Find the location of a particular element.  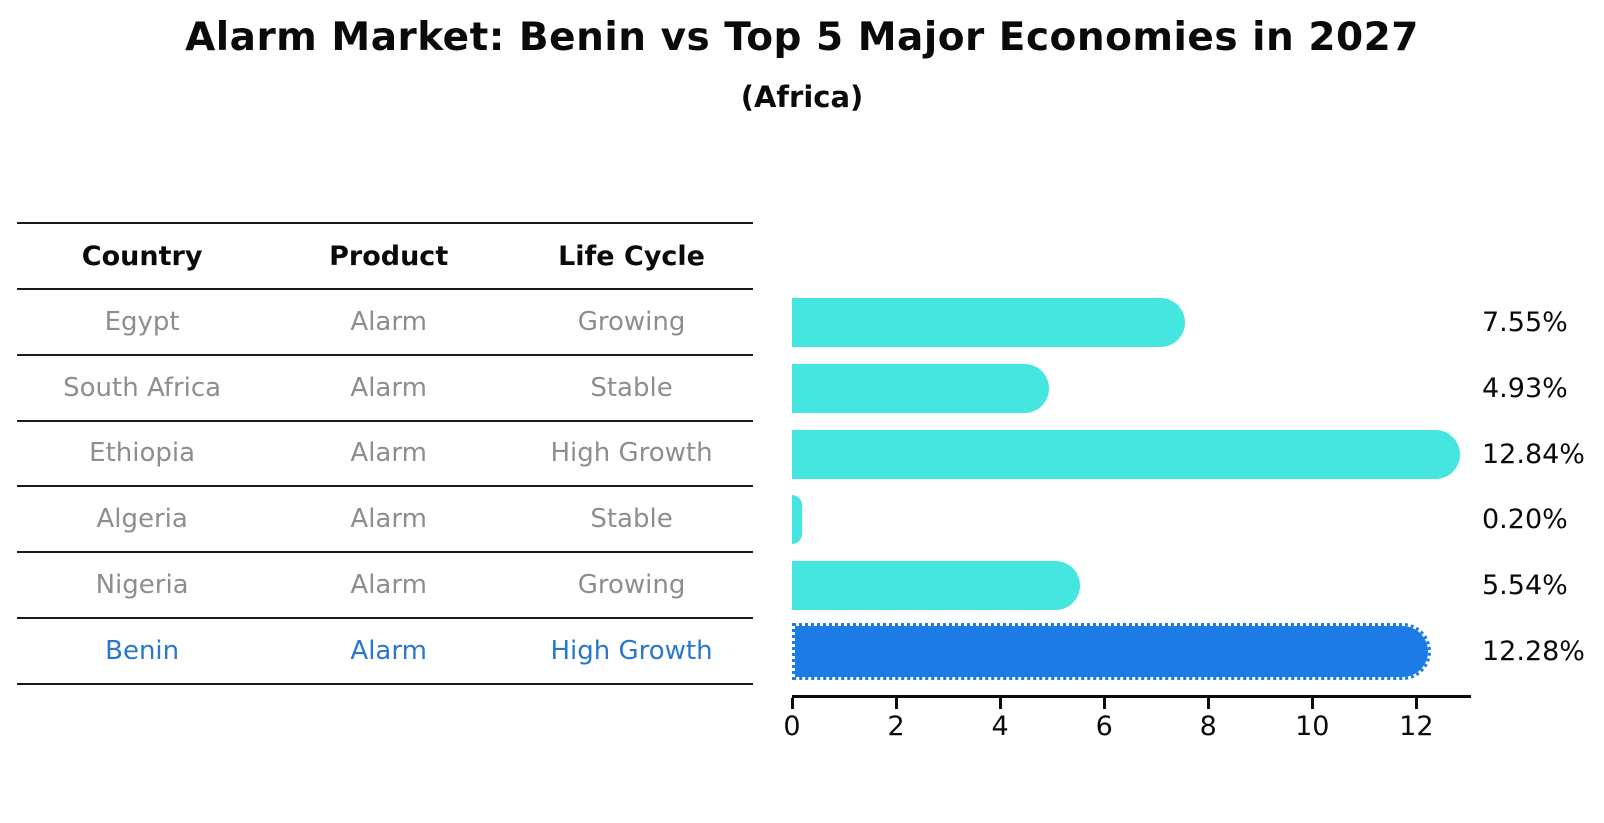

bar-row-nigeria is located at coordinates (1131, 586).